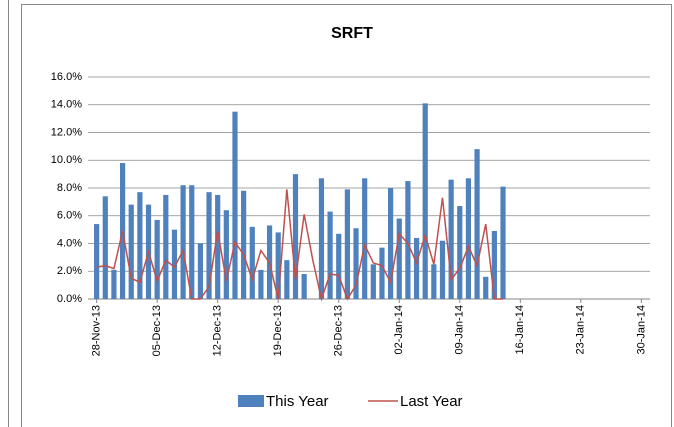 This screenshot has height=427, width=674. Describe the element at coordinates (66, 77) in the screenshot. I see `y-tick-label: 16.0%` at that location.